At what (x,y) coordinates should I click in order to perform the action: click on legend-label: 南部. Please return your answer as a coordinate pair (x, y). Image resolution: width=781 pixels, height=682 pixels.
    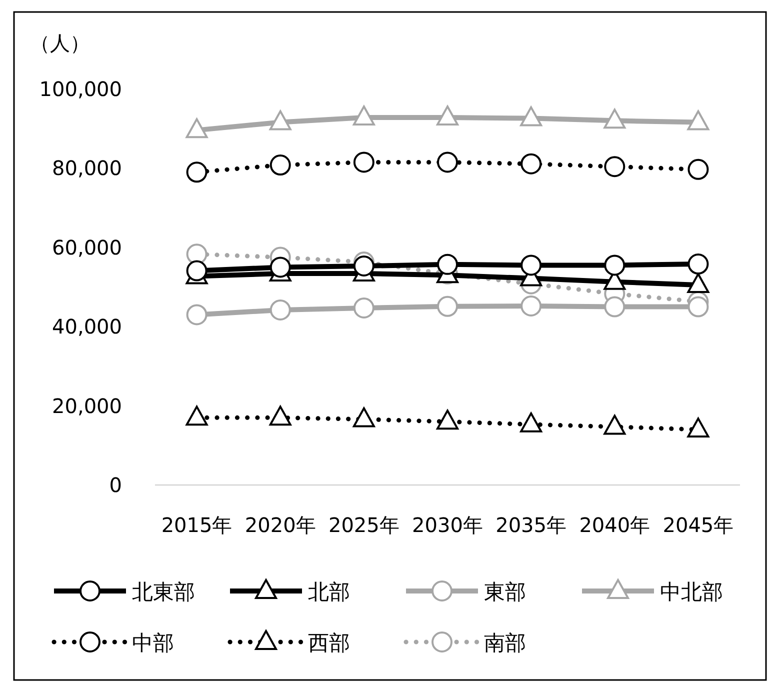
    Looking at the image, I should click on (505, 643).